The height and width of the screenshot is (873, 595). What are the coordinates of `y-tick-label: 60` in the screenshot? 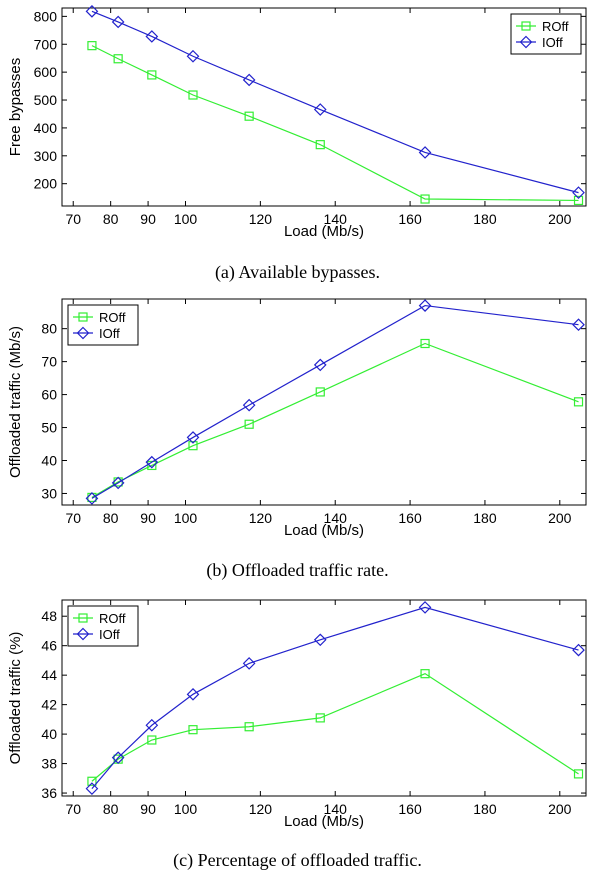 It's located at (49, 395).